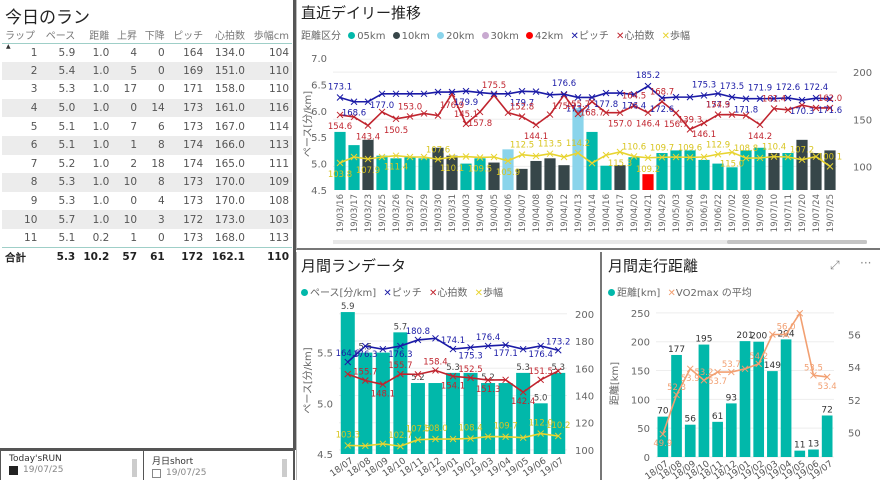  What do you see at coordinates (147, 52) in the screenshot?
I see `table-row: 1 5.9 1.0 4 0 164 134.0 104` at bounding box center [147, 52].